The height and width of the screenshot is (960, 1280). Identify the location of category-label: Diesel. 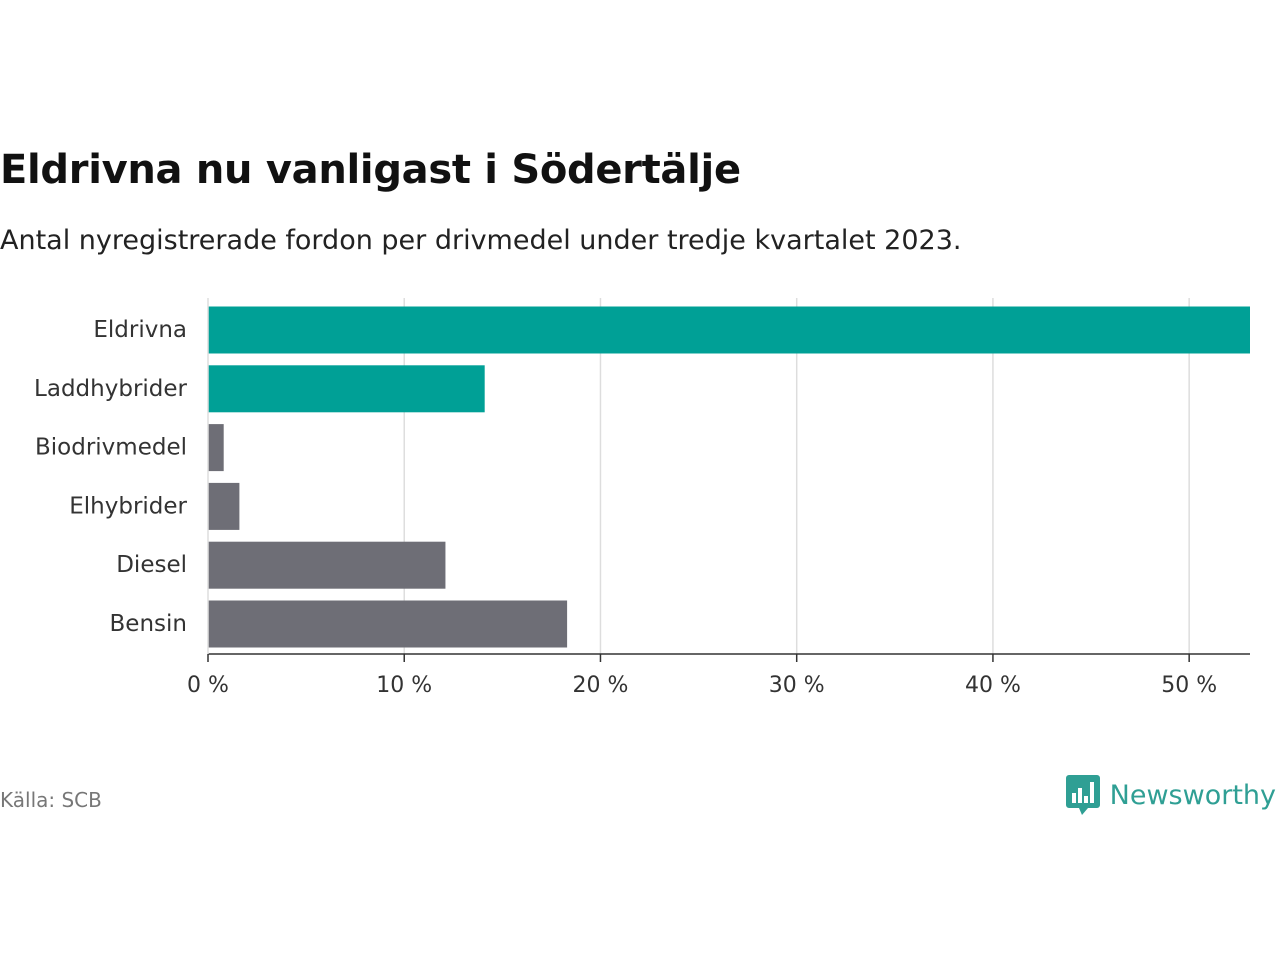
(151, 565).